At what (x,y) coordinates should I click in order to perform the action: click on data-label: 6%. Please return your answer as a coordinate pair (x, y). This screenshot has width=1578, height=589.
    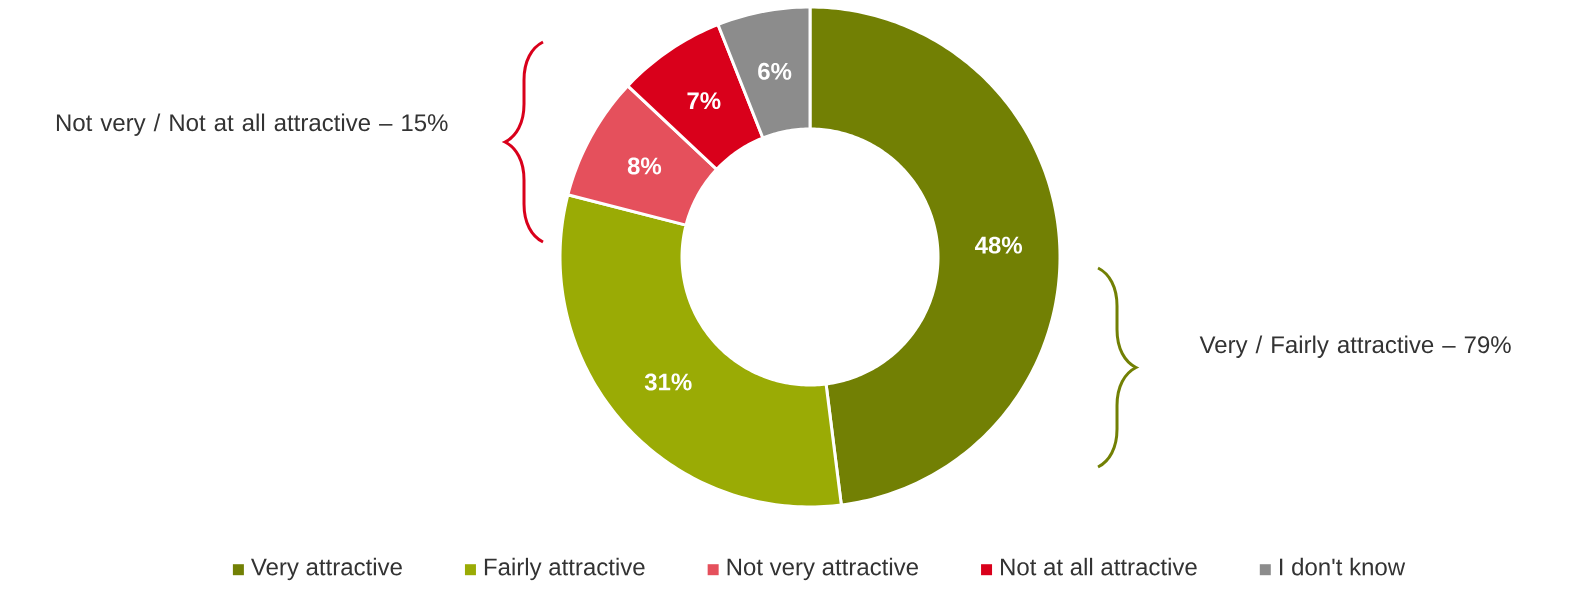
    Looking at the image, I should click on (775, 71).